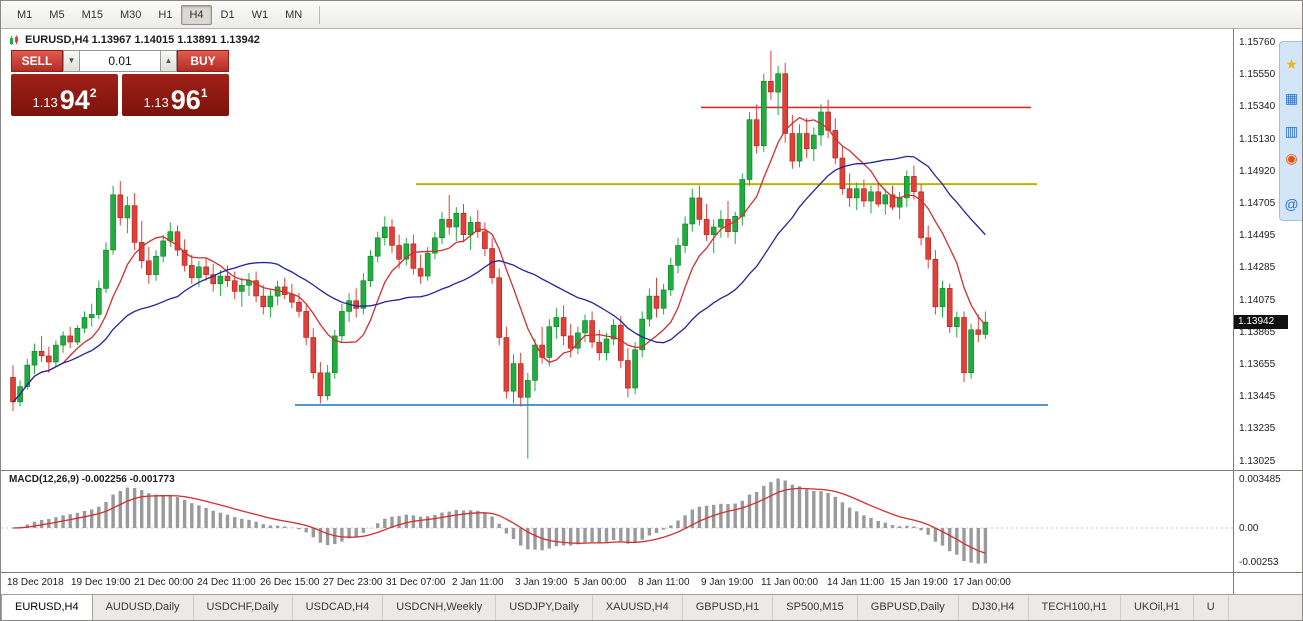  I want to click on time-axis-label: 19 Dec 19:00, so click(101, 582).